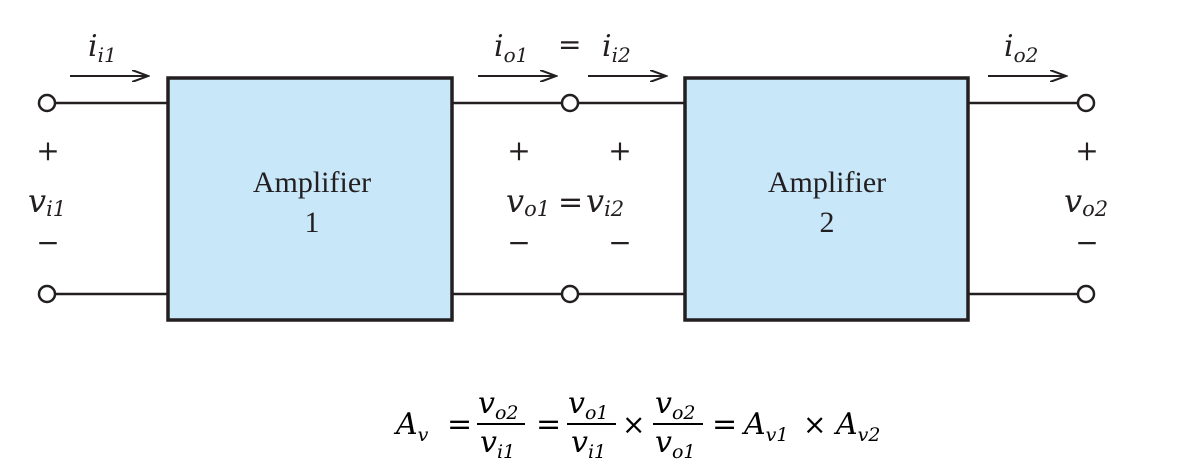 The width and height of the screenshot is (1202, 469). Describe the element at coordinates (1086, 201) in the screenshot. I see `output-voltage-label: vo2` at that location.